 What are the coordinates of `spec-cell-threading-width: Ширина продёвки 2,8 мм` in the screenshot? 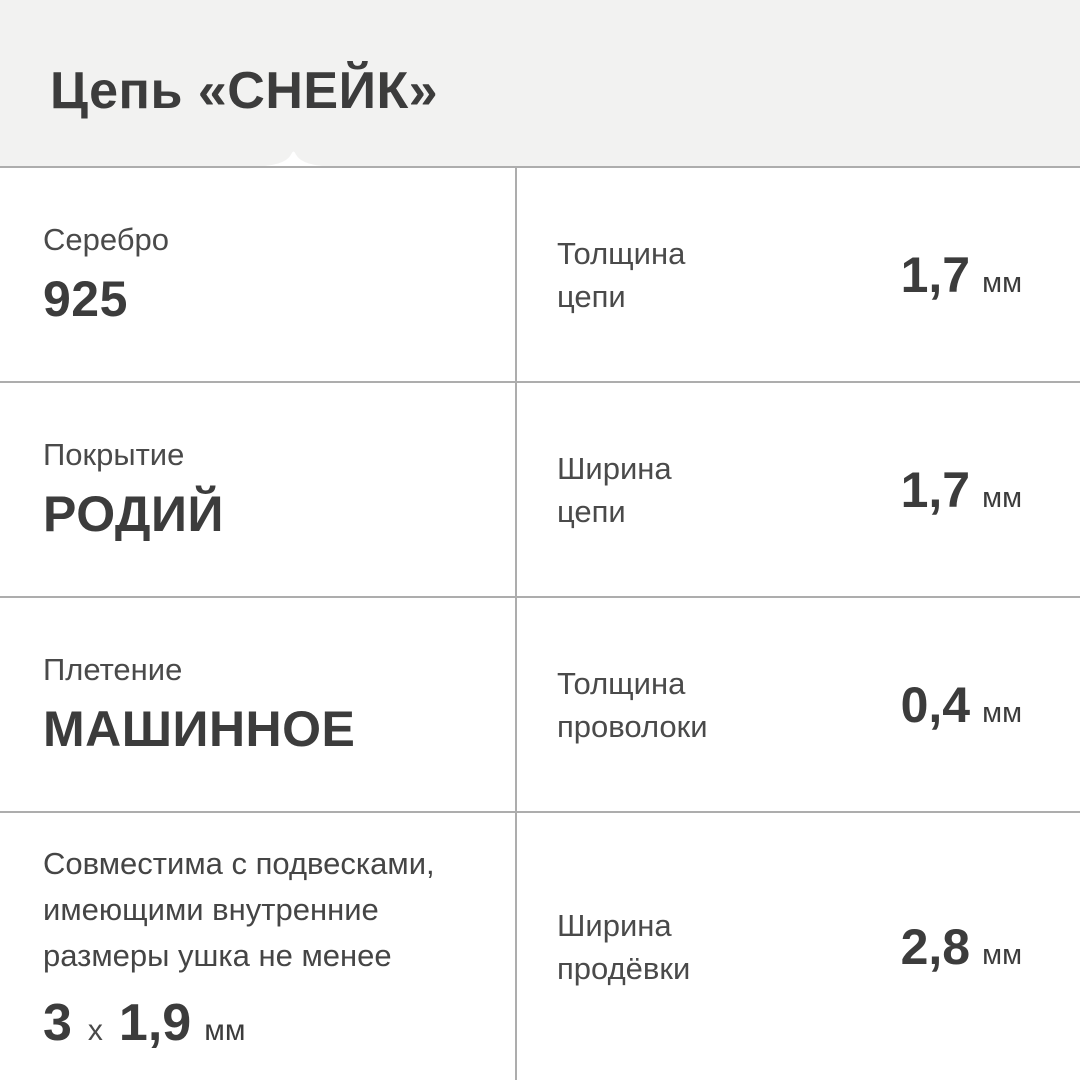 It's located at (798, 946).